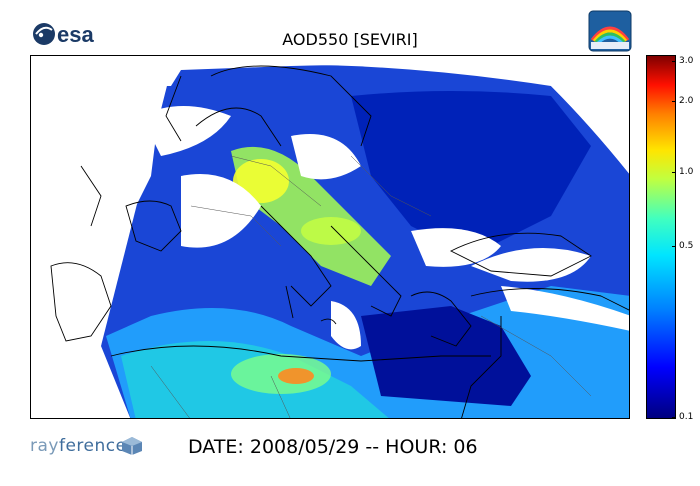  I want to click on rayference-cube-icon, so click(132, 446).